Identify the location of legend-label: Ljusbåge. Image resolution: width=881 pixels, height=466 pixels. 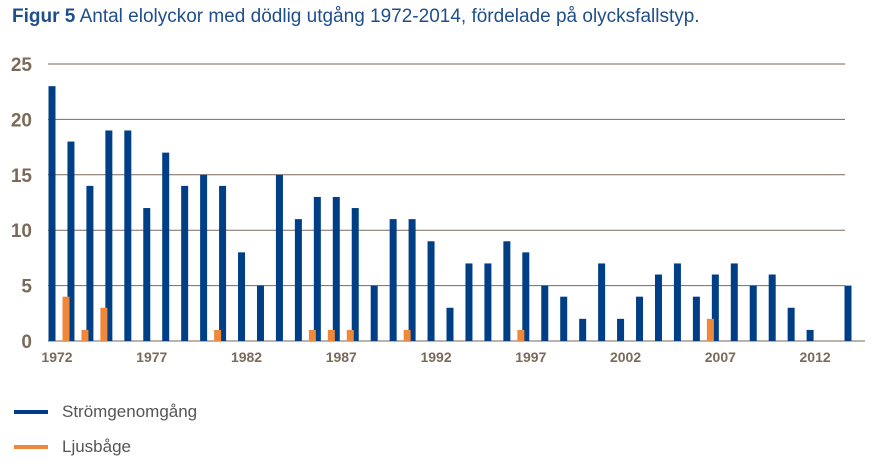
(97, 446).